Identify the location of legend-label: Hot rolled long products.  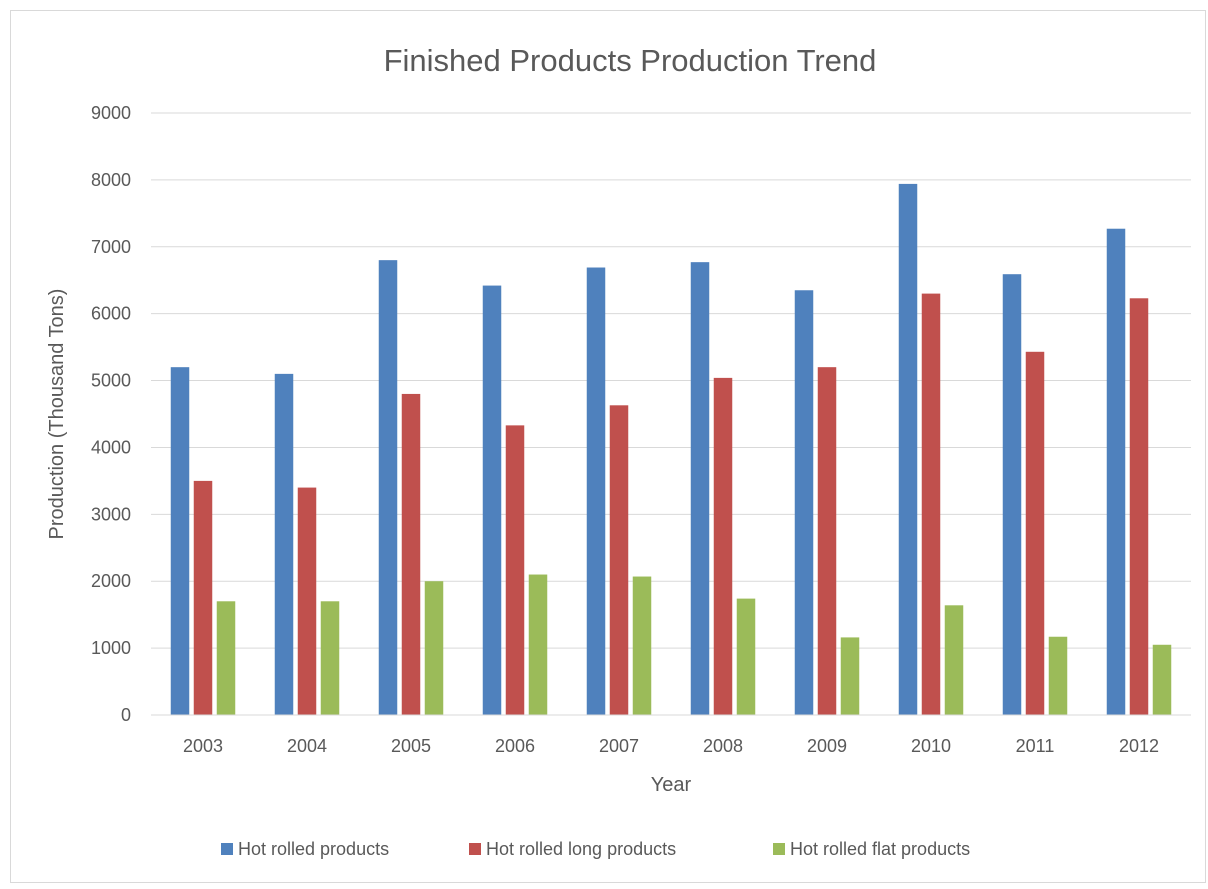
(581, 849).